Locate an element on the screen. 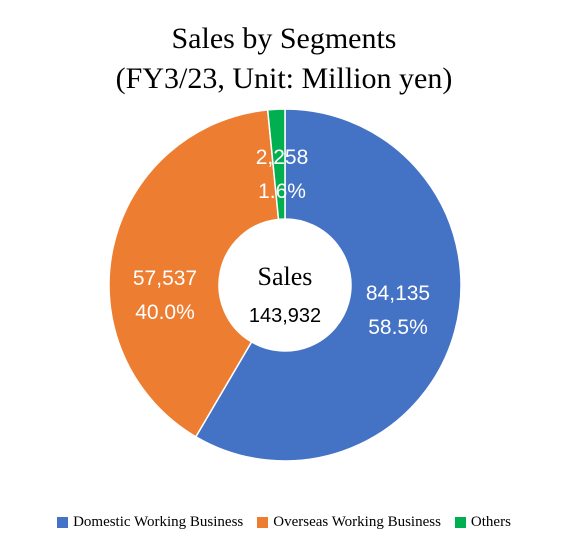  legend-label-domestic: Domestic Working Business is located at coordinates (158, 522).